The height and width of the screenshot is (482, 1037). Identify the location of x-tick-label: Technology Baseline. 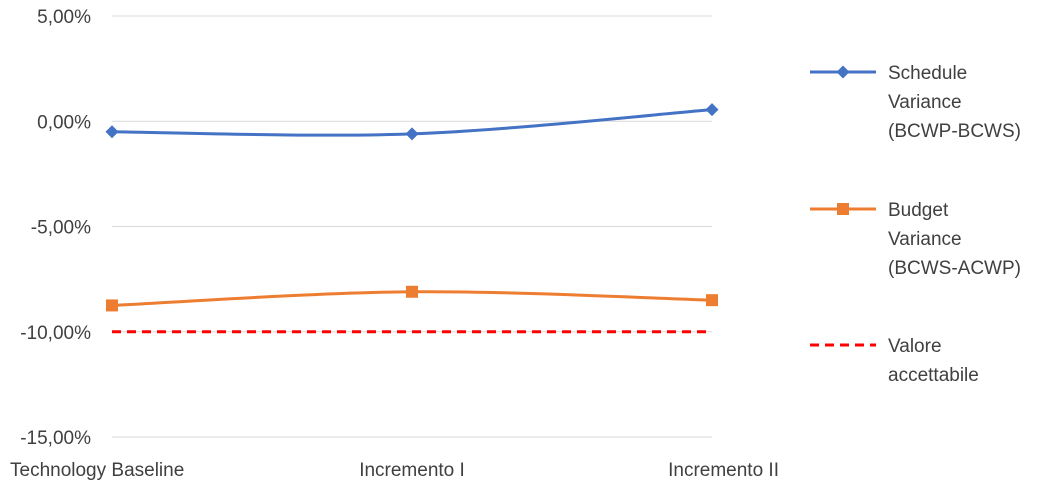
(97, 470).